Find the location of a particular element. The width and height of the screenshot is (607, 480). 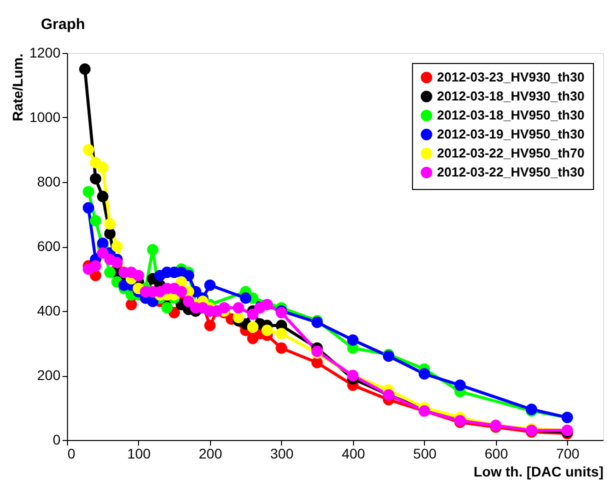

y-tick-label: 1000 is located at coordinates (45, 117).